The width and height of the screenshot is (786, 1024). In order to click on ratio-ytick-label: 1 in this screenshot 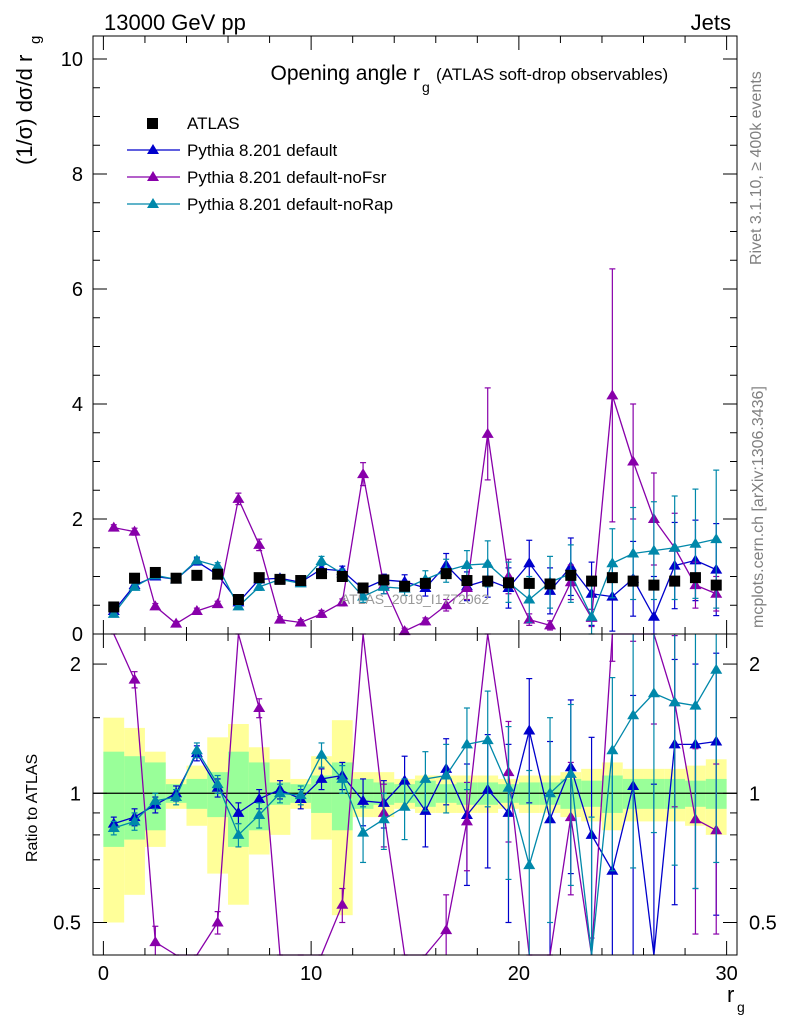, I will do `click(75, 794)`.